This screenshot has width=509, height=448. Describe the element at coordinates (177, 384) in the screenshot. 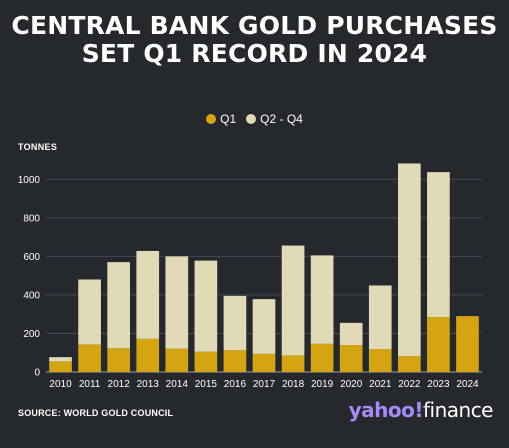

I see `x-tick-label-2014: 2014` at that location.